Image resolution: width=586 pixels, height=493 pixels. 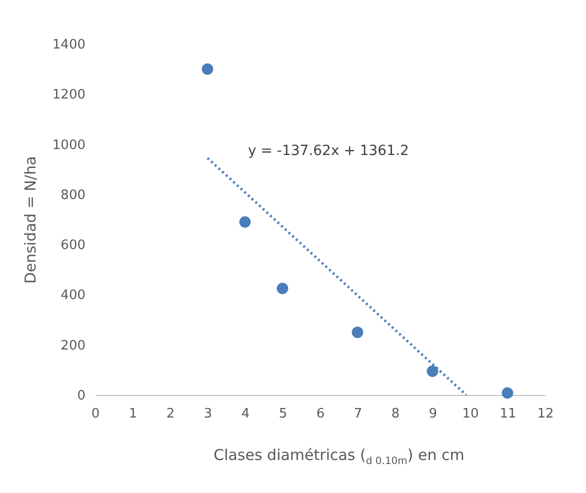 I want to click on y-tick-label: 1400, so click(x=69, y=45).